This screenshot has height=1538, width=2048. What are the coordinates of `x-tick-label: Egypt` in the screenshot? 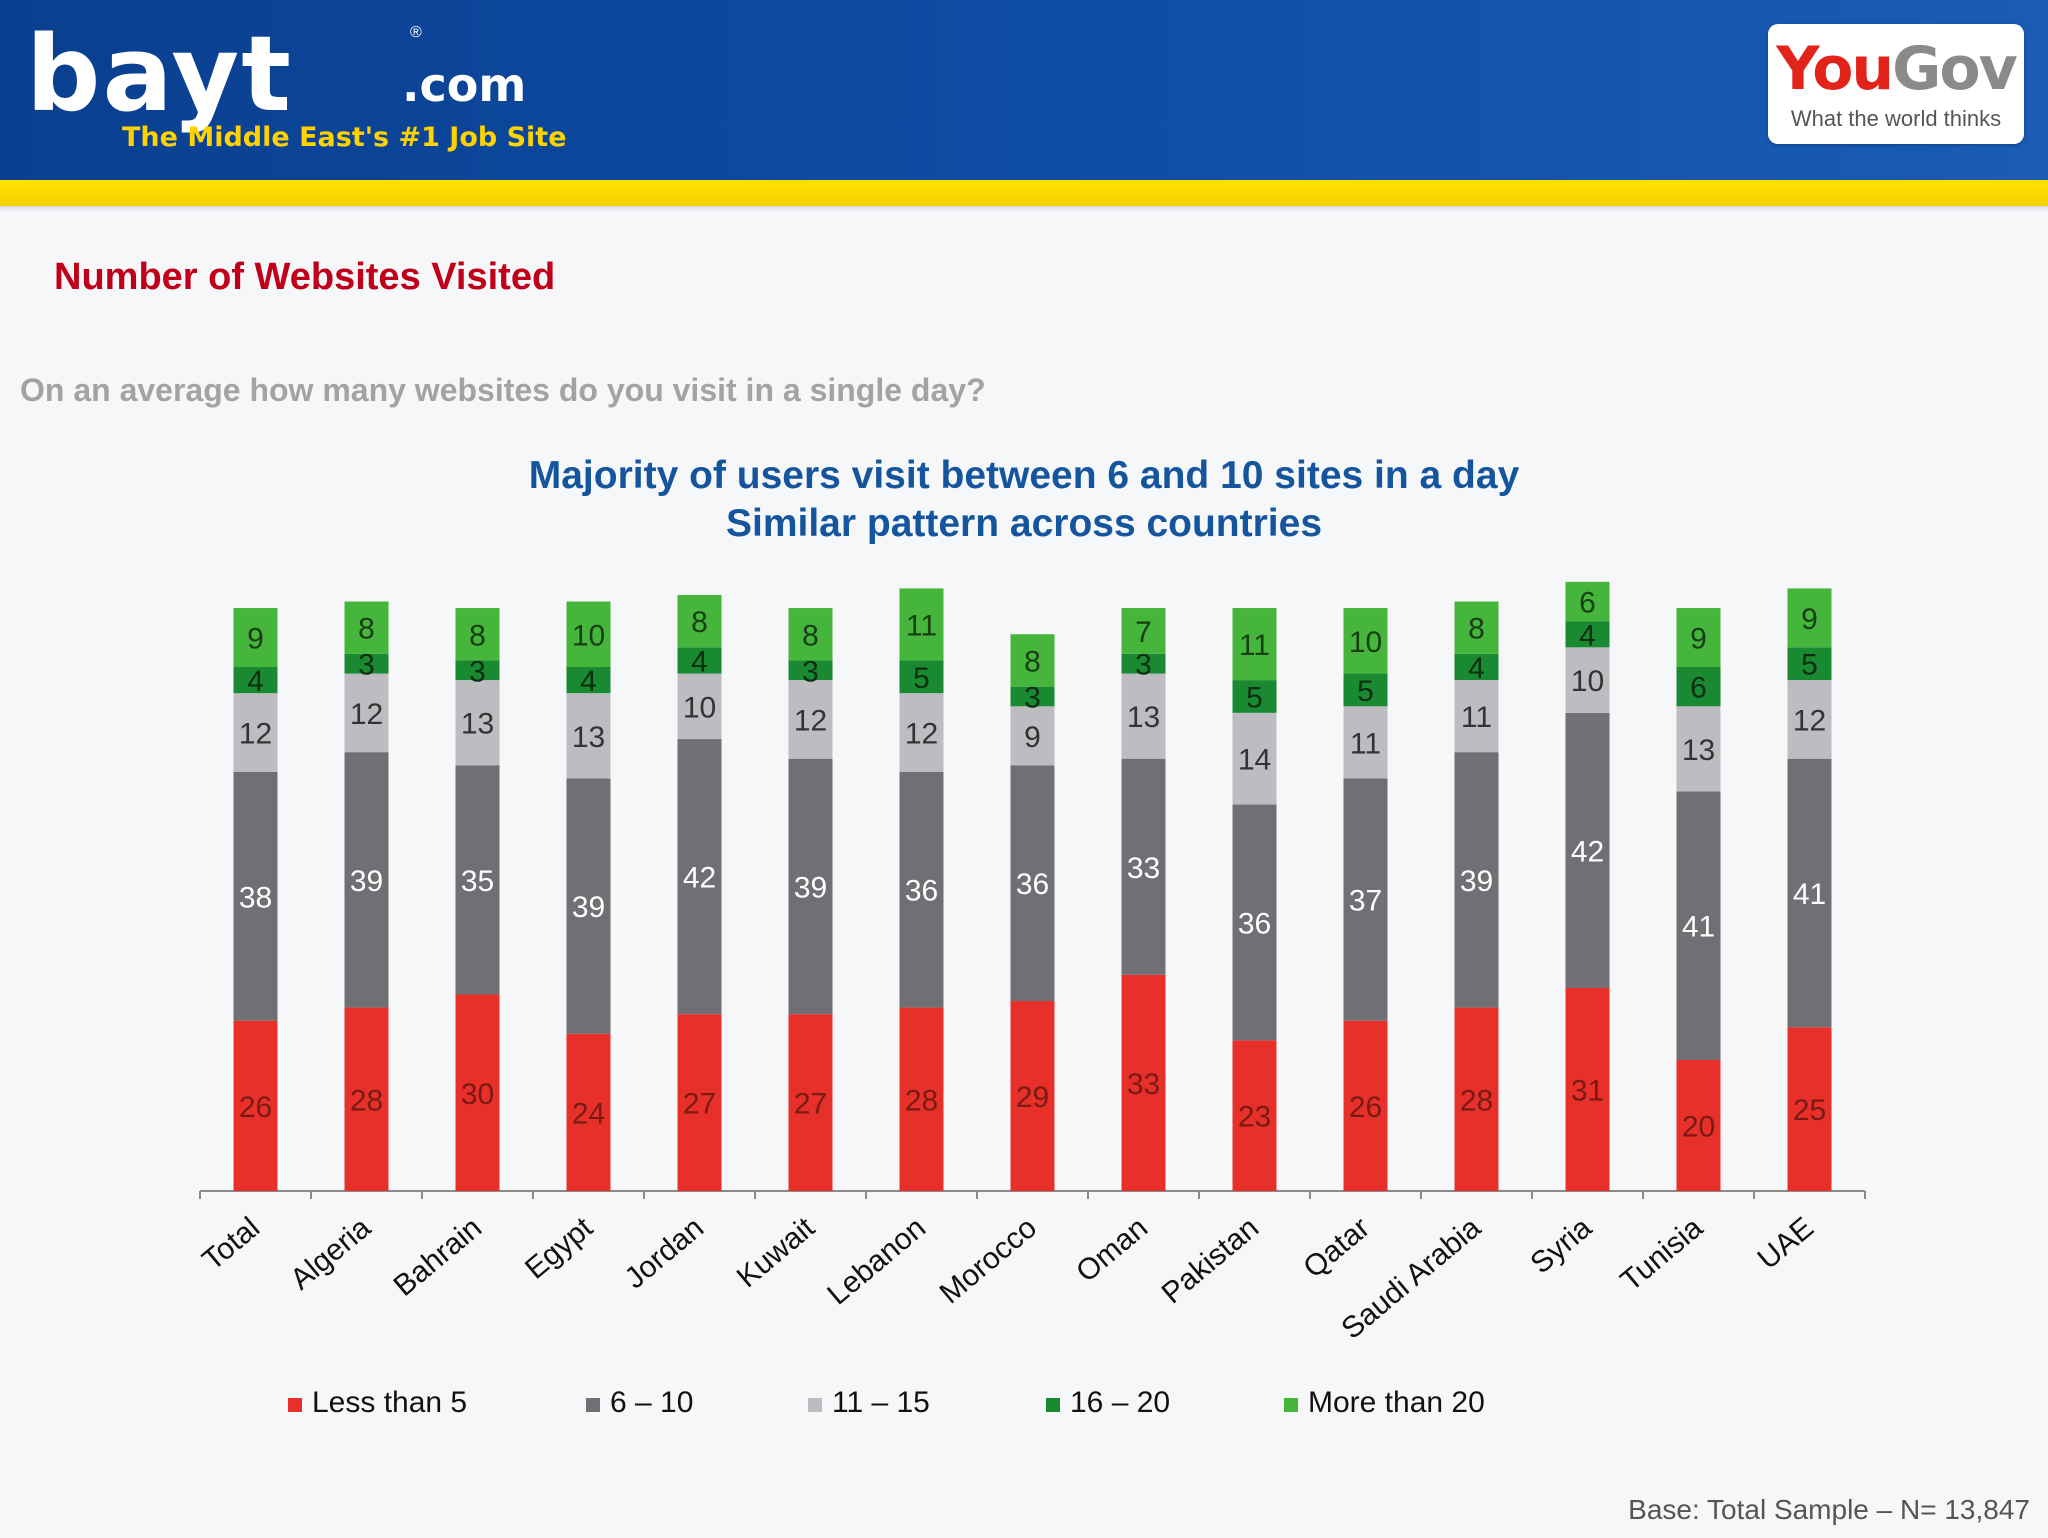 It's located at (559, 1248).